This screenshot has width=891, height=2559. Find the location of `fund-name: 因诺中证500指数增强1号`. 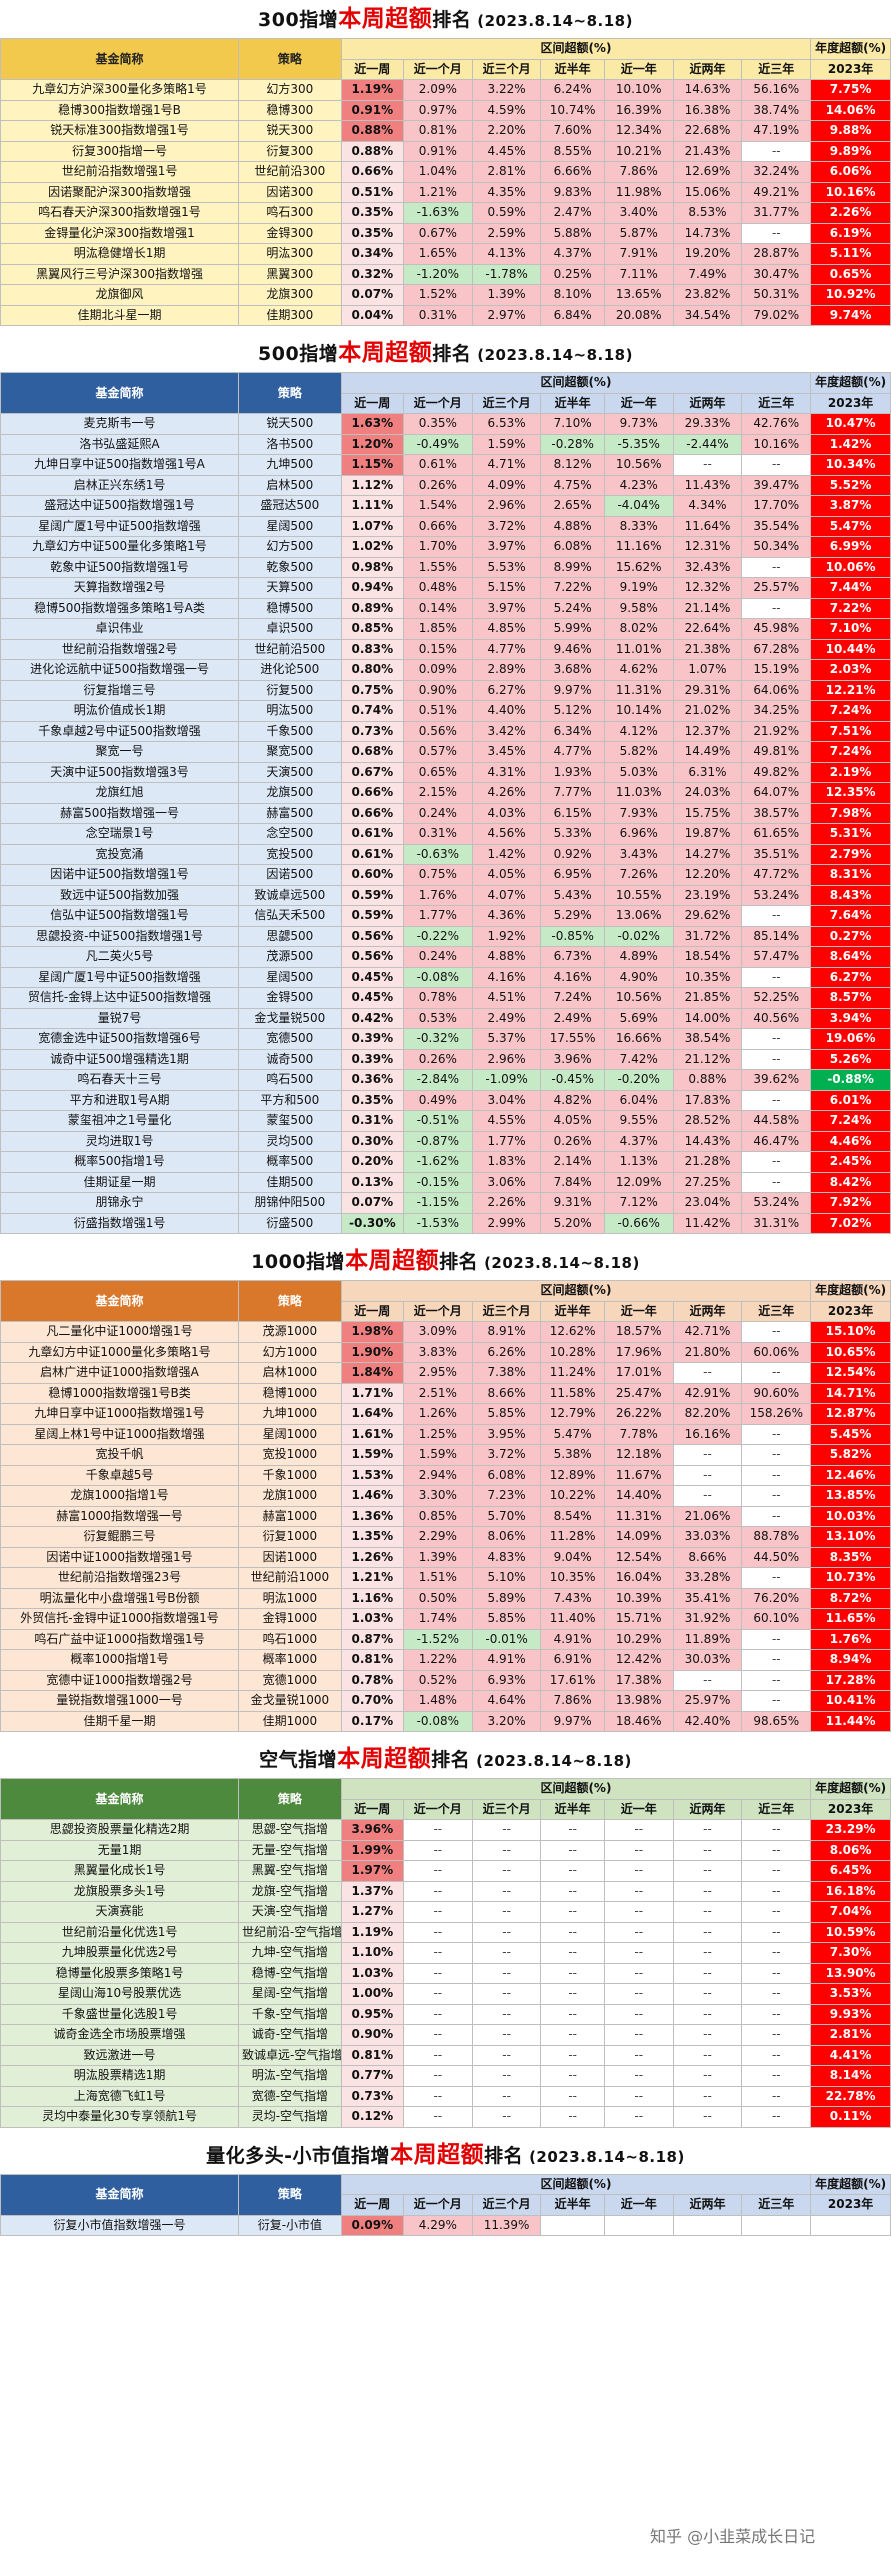

fund-name: 因诺中证500指数增强1号 is located at coordinates (120, 875).